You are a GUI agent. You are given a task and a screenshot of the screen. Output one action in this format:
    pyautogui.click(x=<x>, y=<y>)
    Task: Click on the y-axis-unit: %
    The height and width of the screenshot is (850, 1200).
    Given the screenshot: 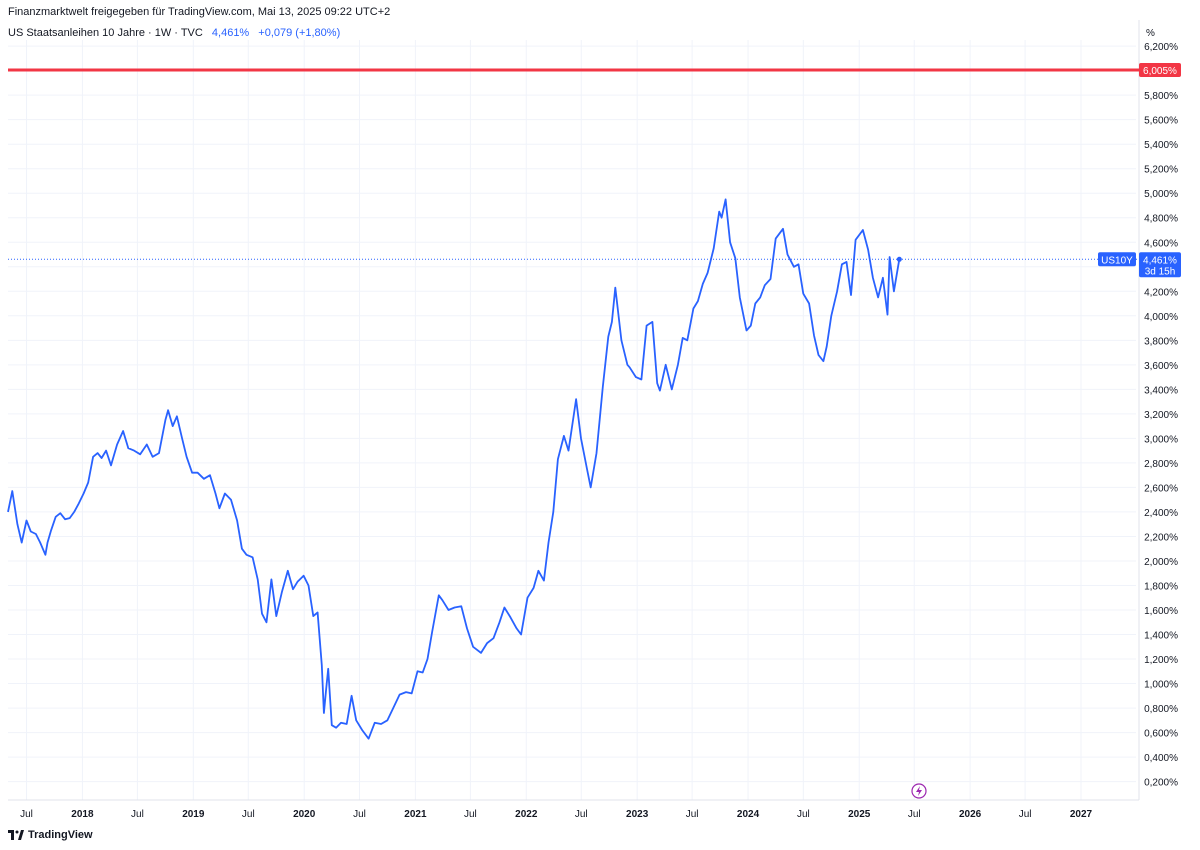 What is the action you would take?
    pyautogui.click(x=1150, y=33)
    